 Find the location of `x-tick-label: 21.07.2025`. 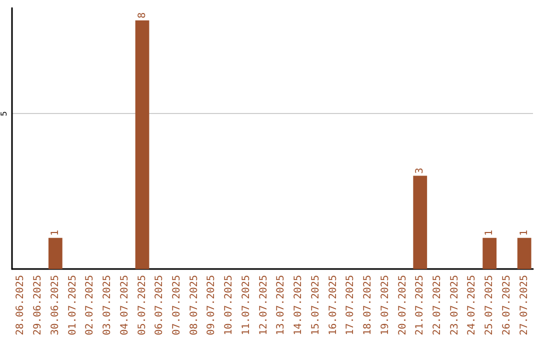

x-tick-label: 21.07.2025 is located at coordinates (420, 305).